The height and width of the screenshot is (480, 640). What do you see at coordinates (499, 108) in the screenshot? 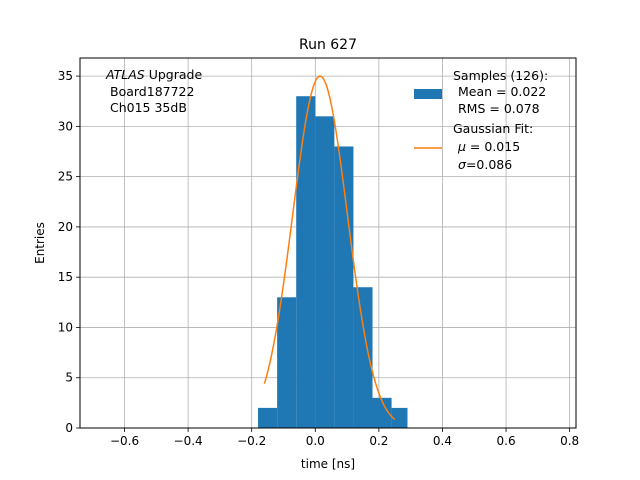
I see `legend-rms: RMS = 0.078` at bounding box center [499, 108].